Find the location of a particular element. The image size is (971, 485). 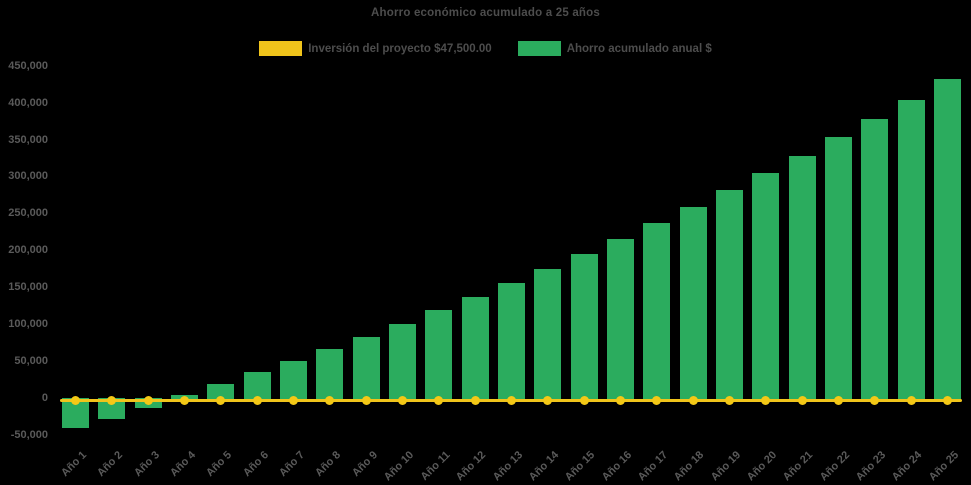

bar-año-19 is located at coordinates (729, 295).